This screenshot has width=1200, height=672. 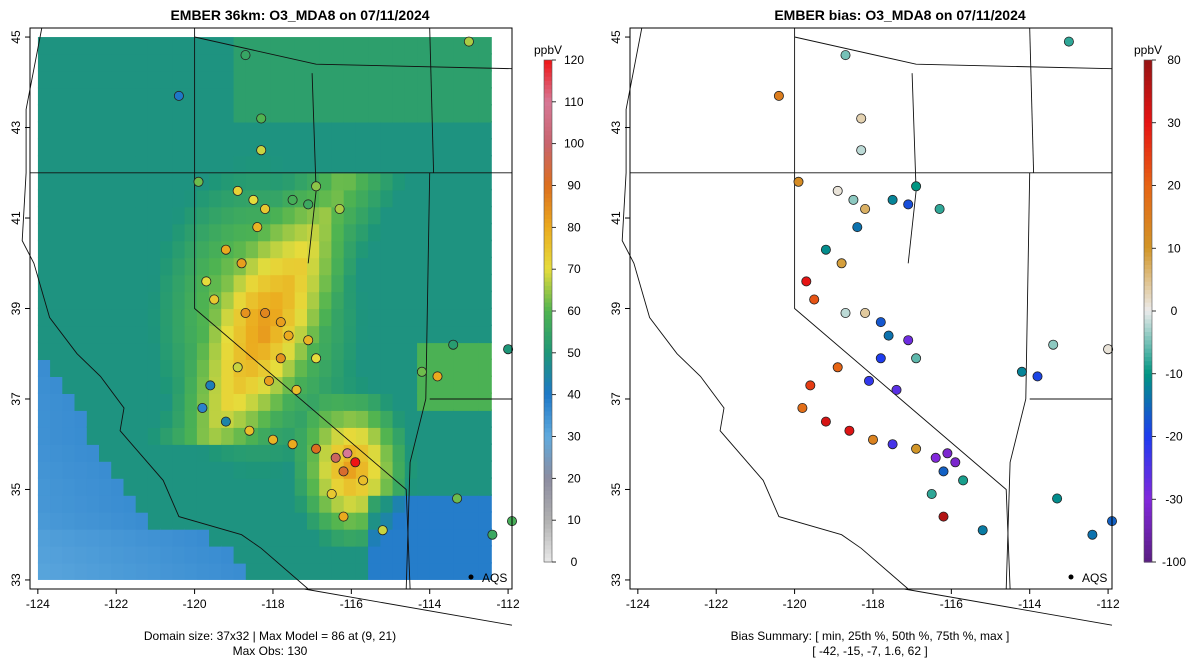 I want to click on colorbar-tick-label: 10, so click(x=1174, y=248).